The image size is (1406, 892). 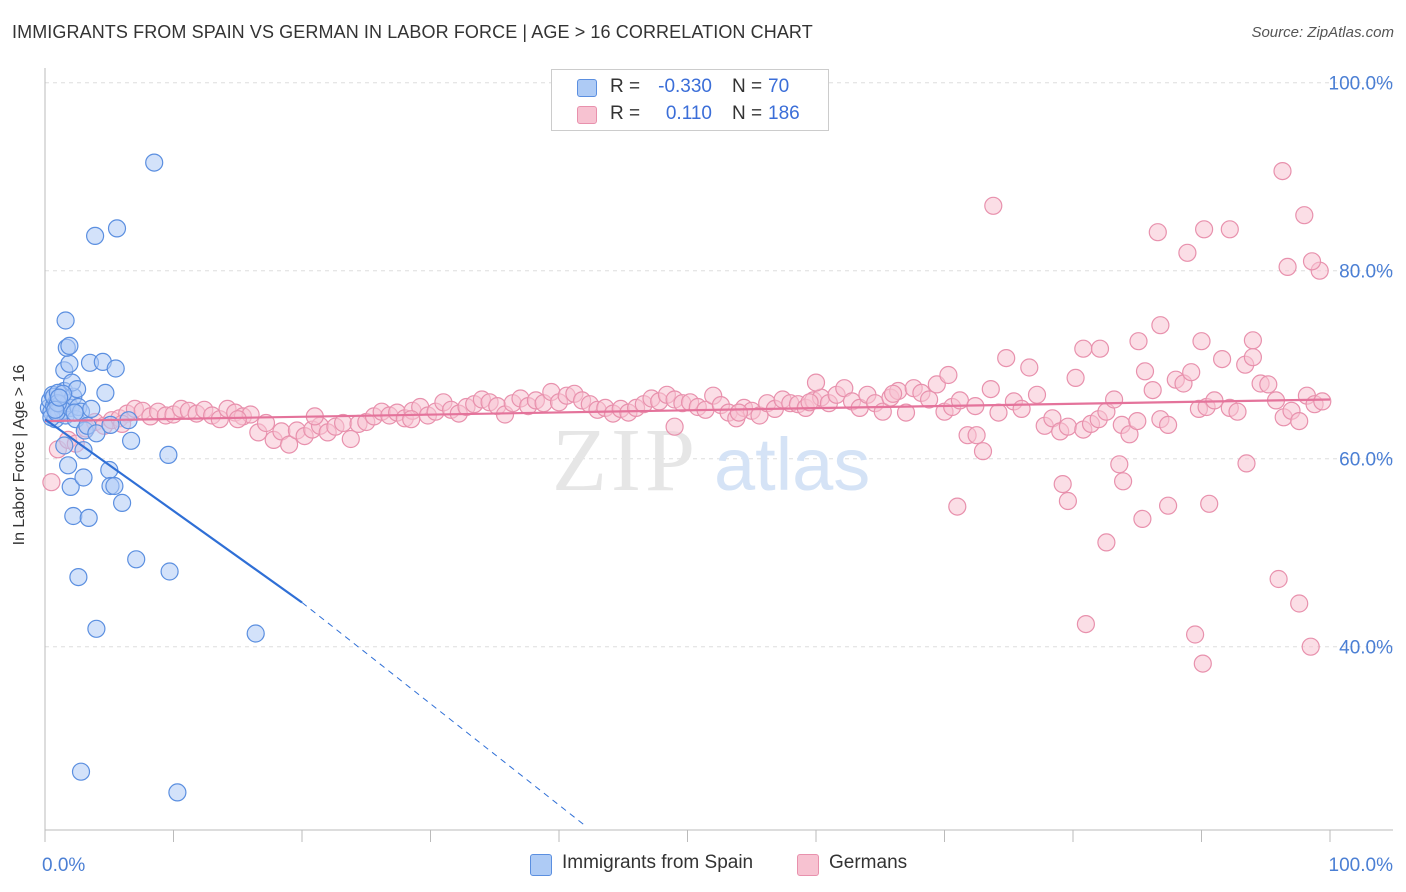 I want to click on legend-label-spain: Immigrants from Spain, so click(x=658, y=862).